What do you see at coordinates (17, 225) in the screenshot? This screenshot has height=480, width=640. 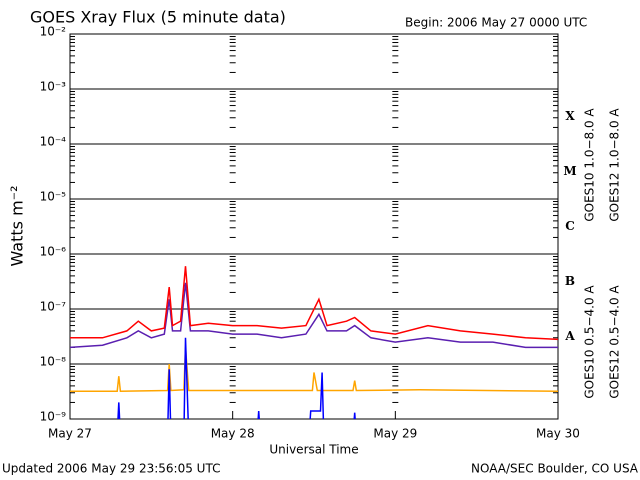 I see `y-axis-label: Watts m⁻²` at bounding box center [17, 225].